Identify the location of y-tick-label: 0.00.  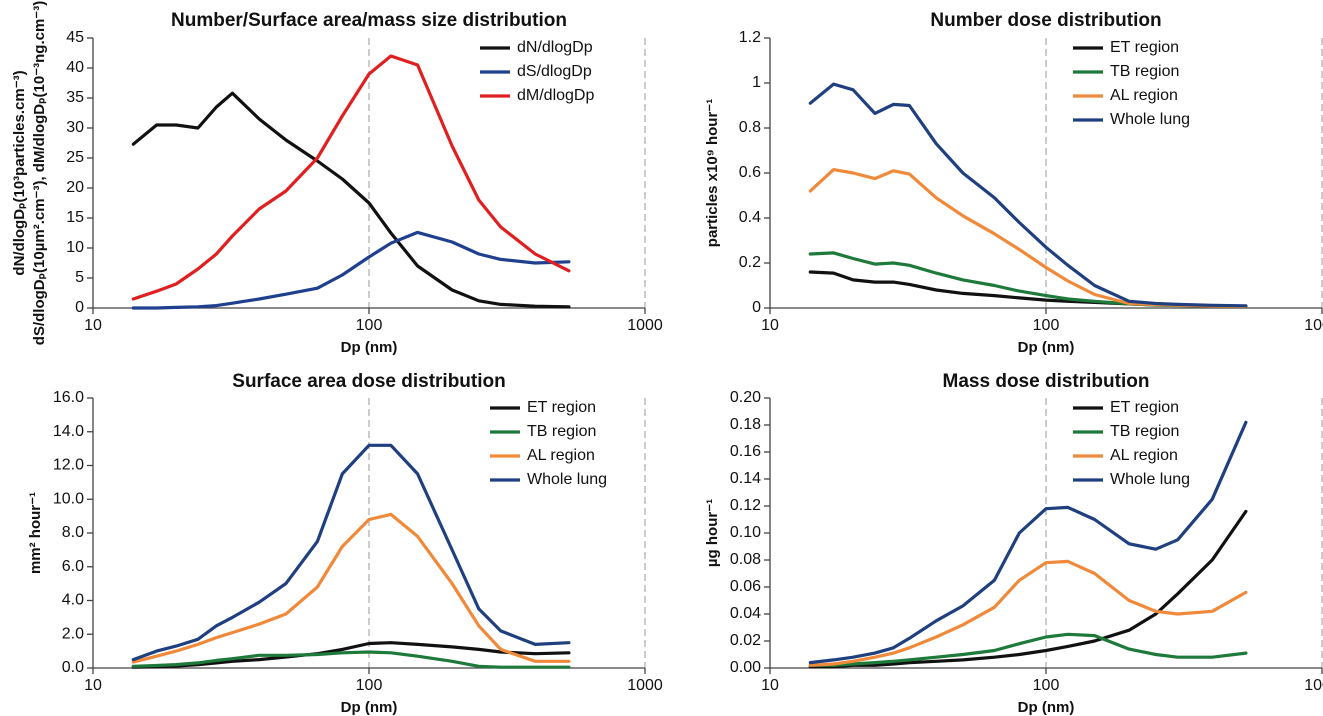
(745, 667).